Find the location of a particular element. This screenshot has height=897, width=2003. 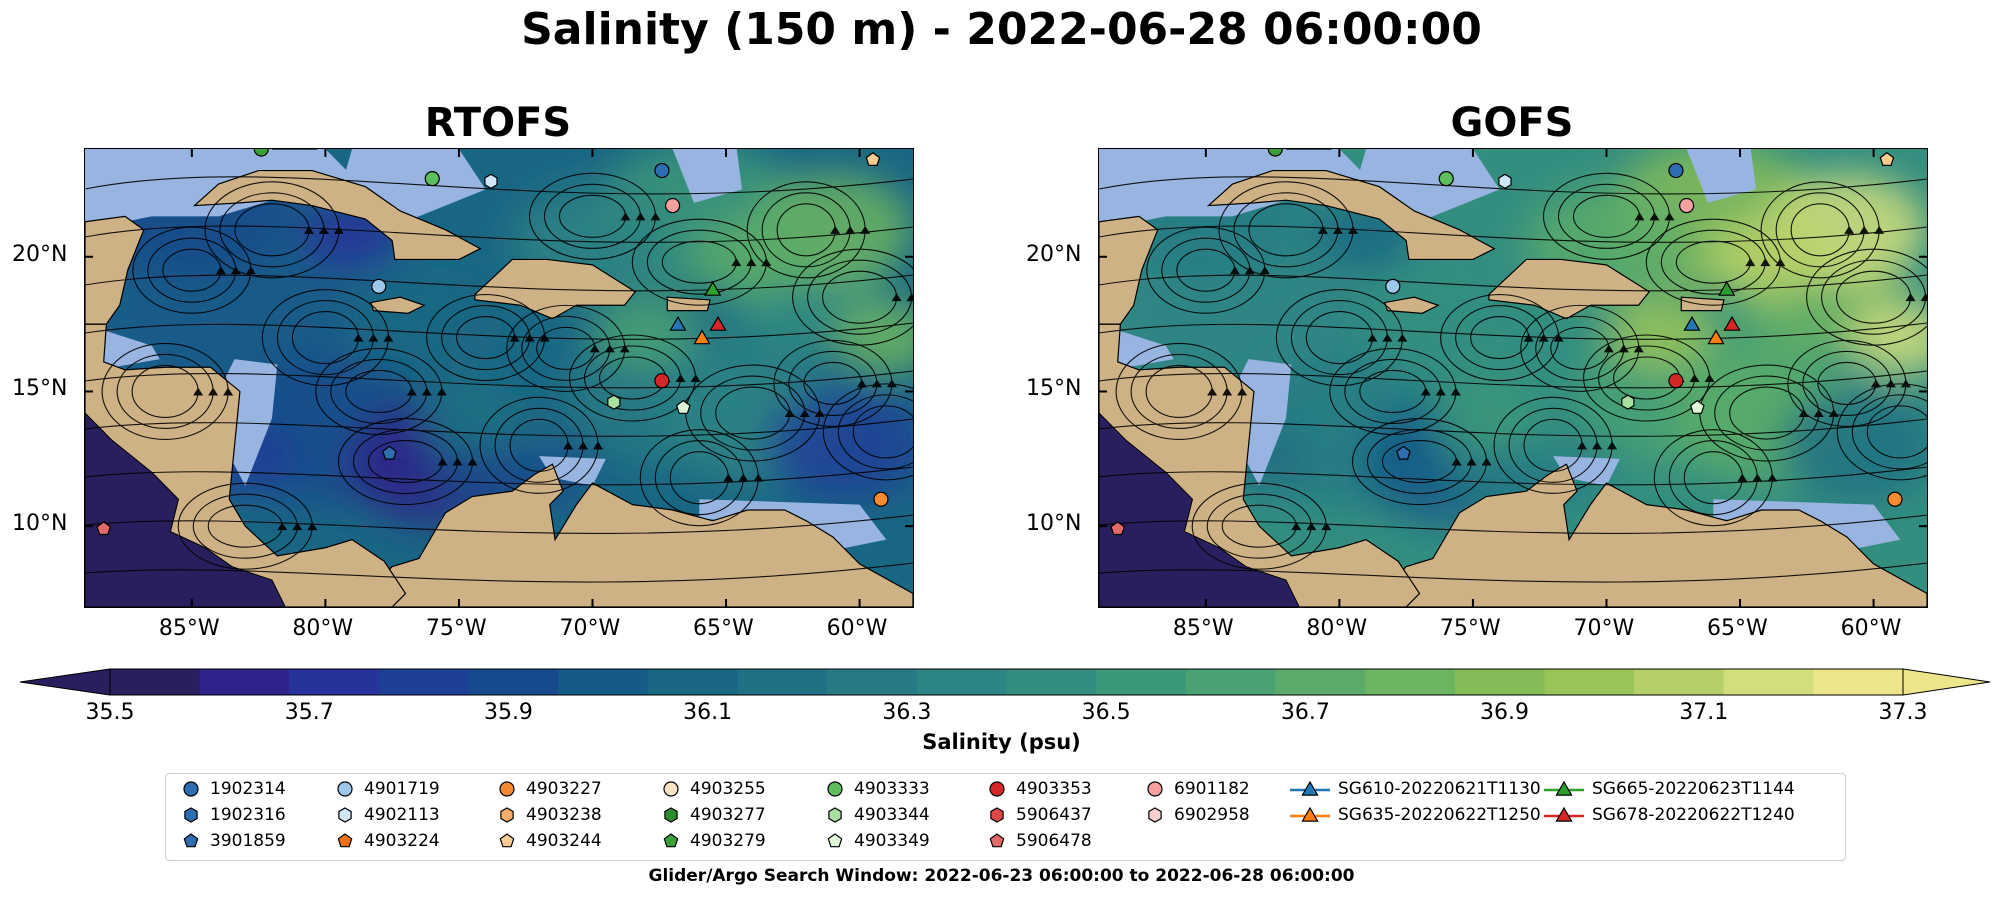

legend-label: 4903279 is located at coordinates (728, 841).